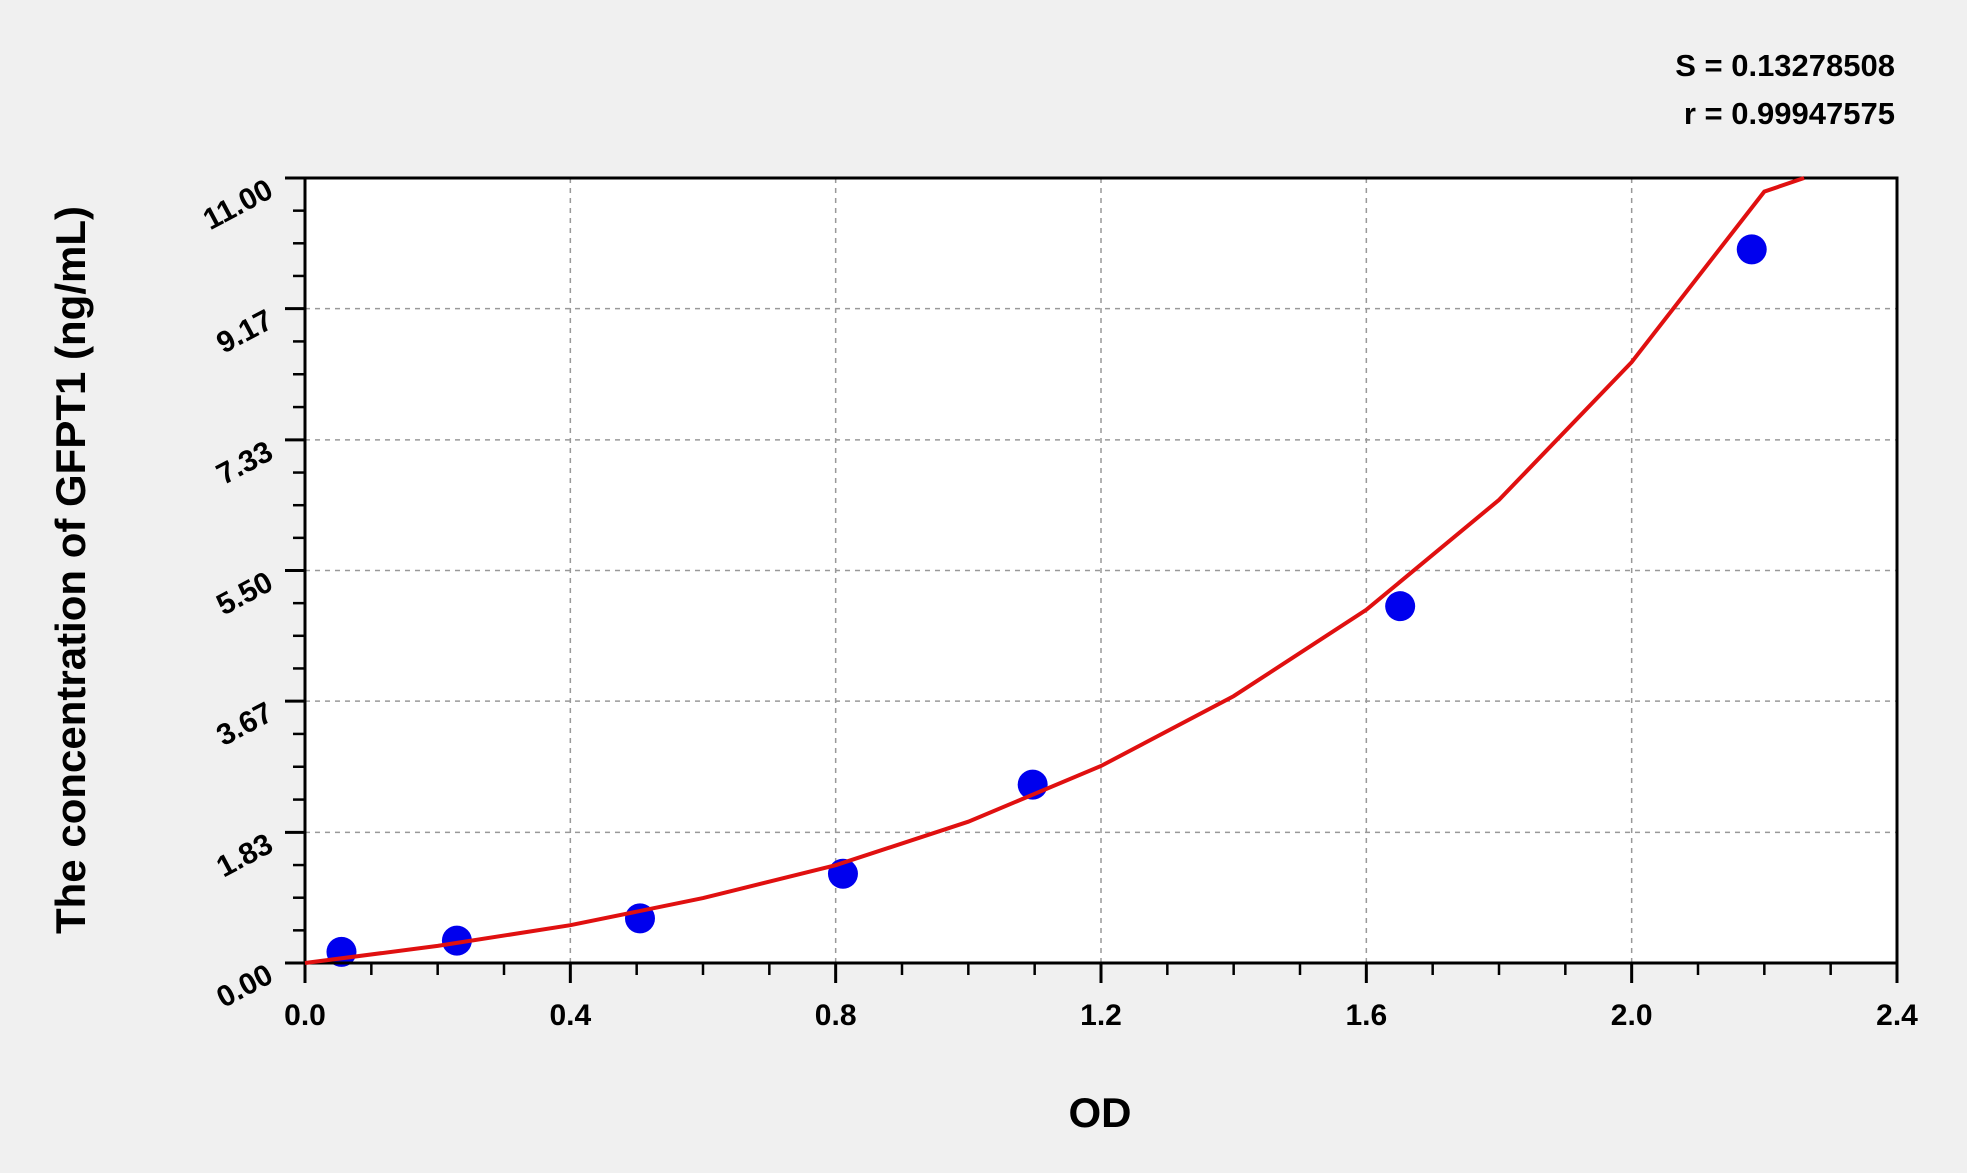 The image size is (1967, 1173). Describe the element at coordinates (1366, 1015) in the screenshot. I see `x-tick-label: 1.6` at that location.